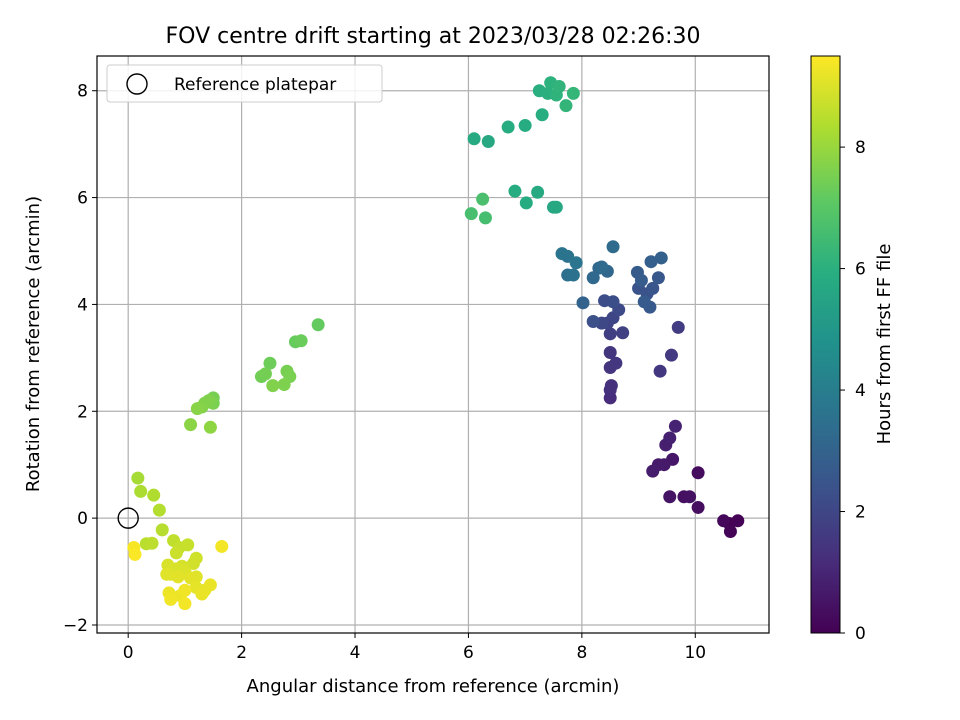  I want to click on colorbar-ticks: 0 2 4 6 8, so click(853, 391).